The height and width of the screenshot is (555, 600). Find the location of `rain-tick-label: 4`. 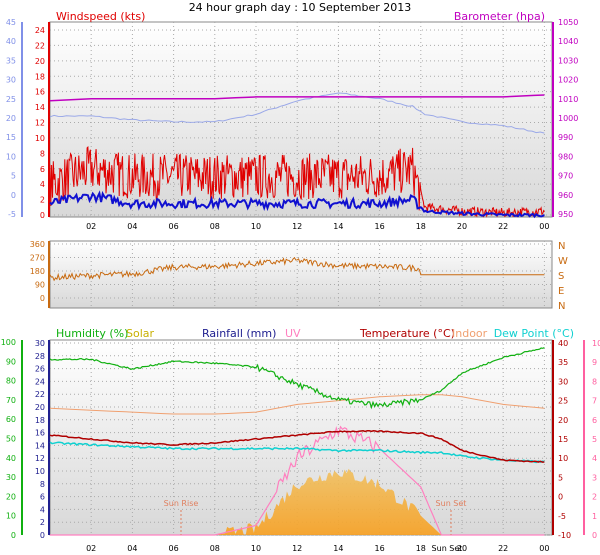

rain-tick-label: 4 is located at coordinates (42, 509).